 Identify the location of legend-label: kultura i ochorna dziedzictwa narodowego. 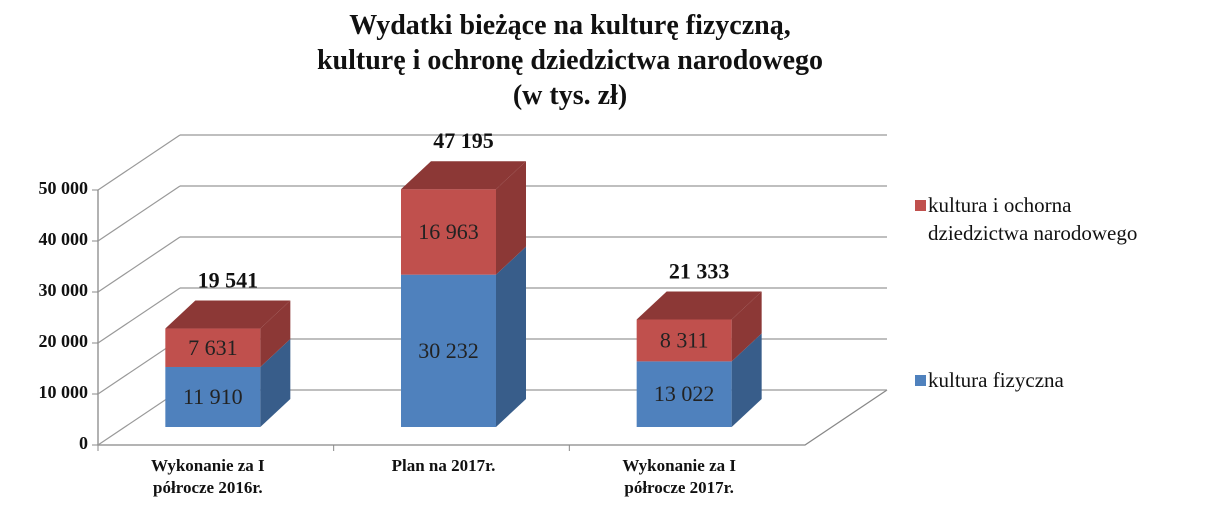
(1033, 219).